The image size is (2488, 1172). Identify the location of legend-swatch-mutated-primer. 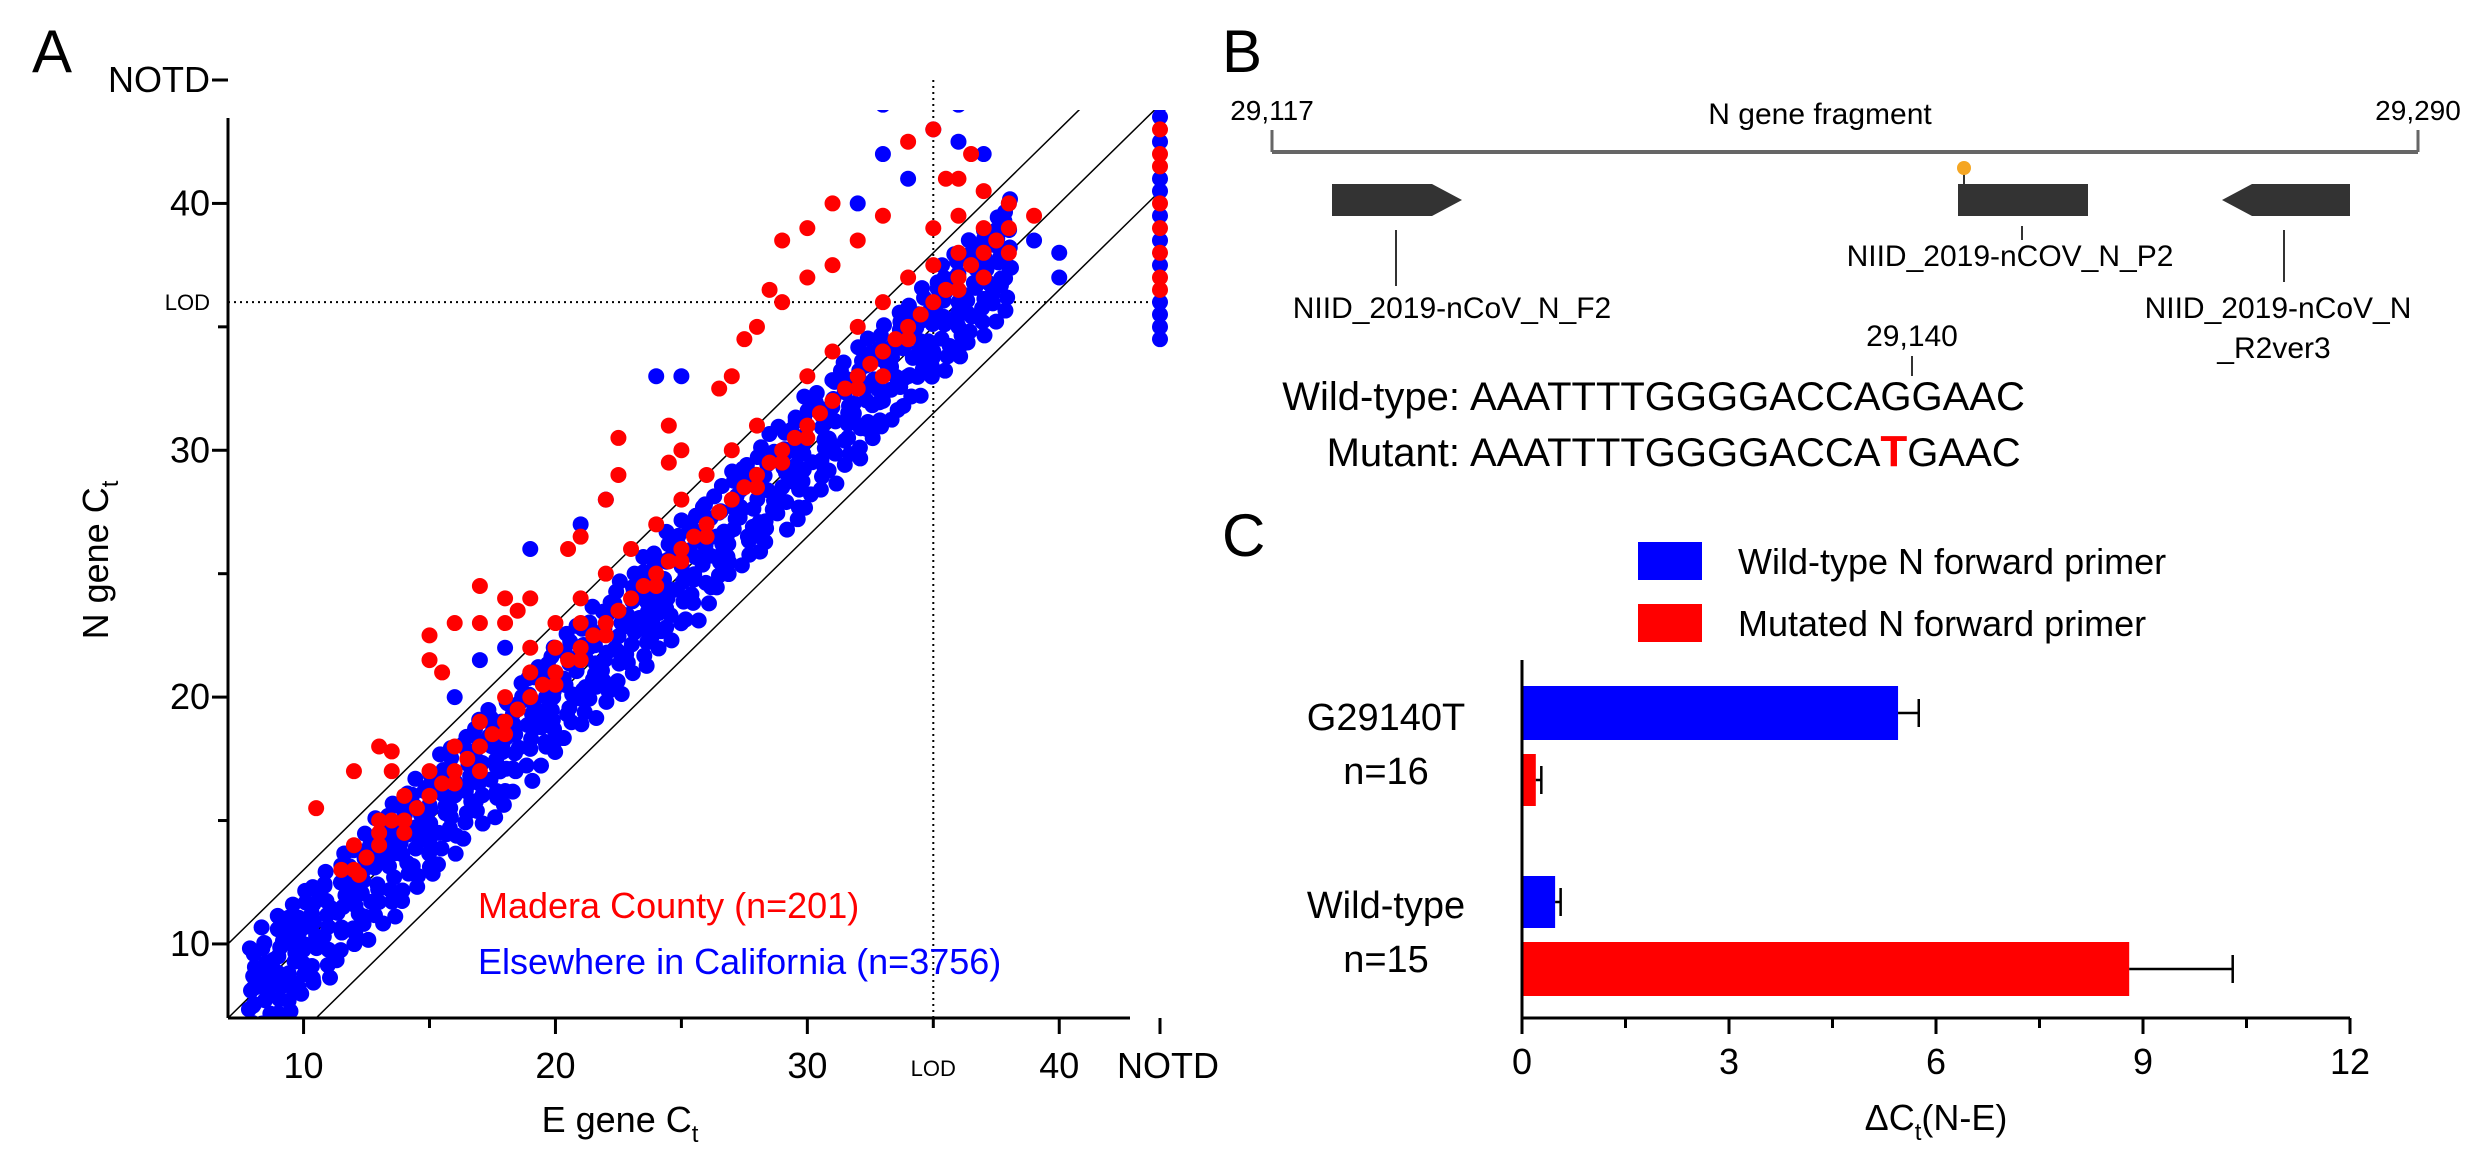
(1670, 623).